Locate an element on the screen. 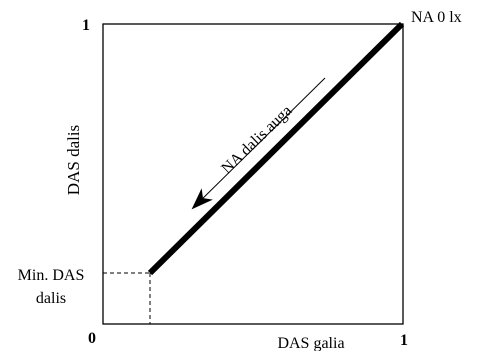  min-label-line2: dalis is located at coordinates (51, 298).